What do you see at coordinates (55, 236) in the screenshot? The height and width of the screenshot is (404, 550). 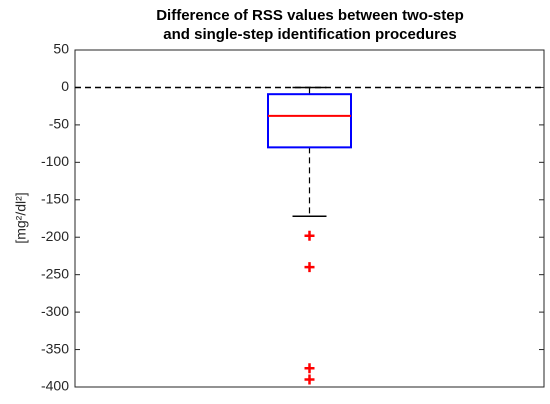 I see `y-tick-label: -200` at bounding box center [55, 236].